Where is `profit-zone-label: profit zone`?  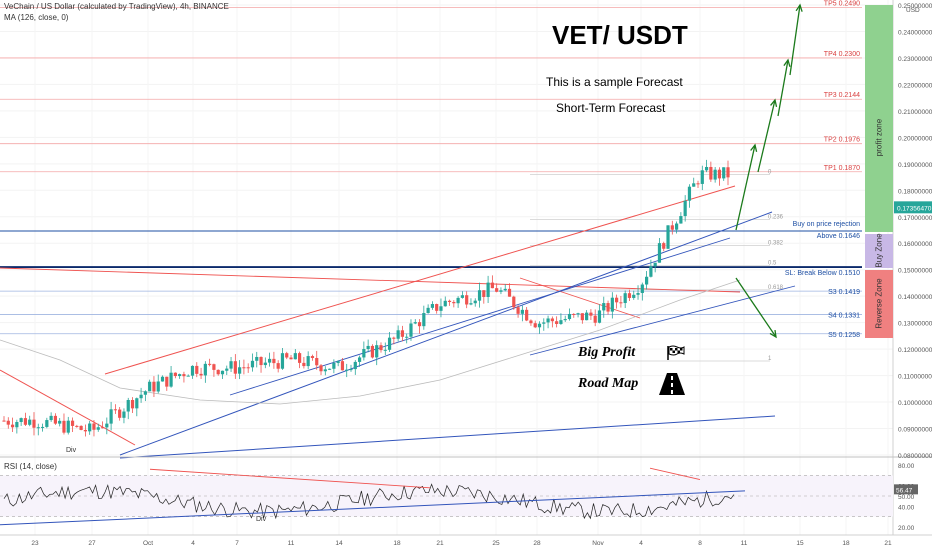 profit-zone-label: profit zone is located at coordinates (879, 137).